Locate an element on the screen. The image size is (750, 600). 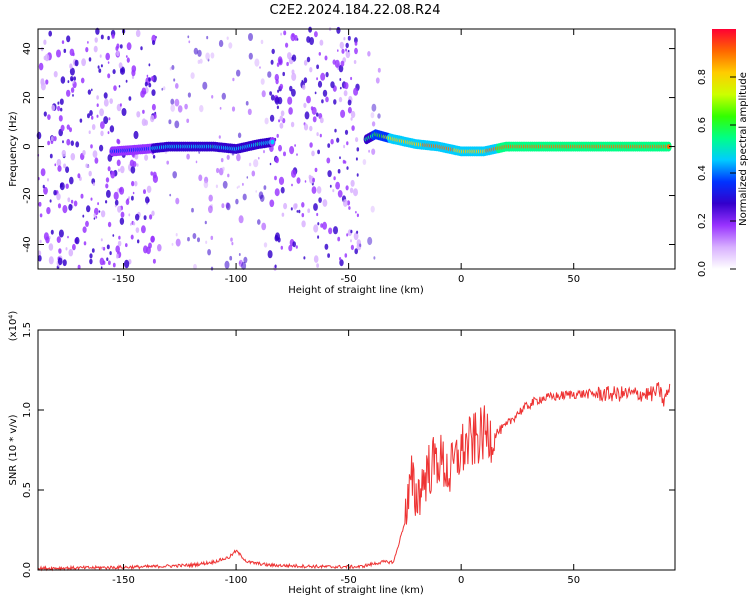
y-tick-label: 40 is located at coordinates (27, 48).